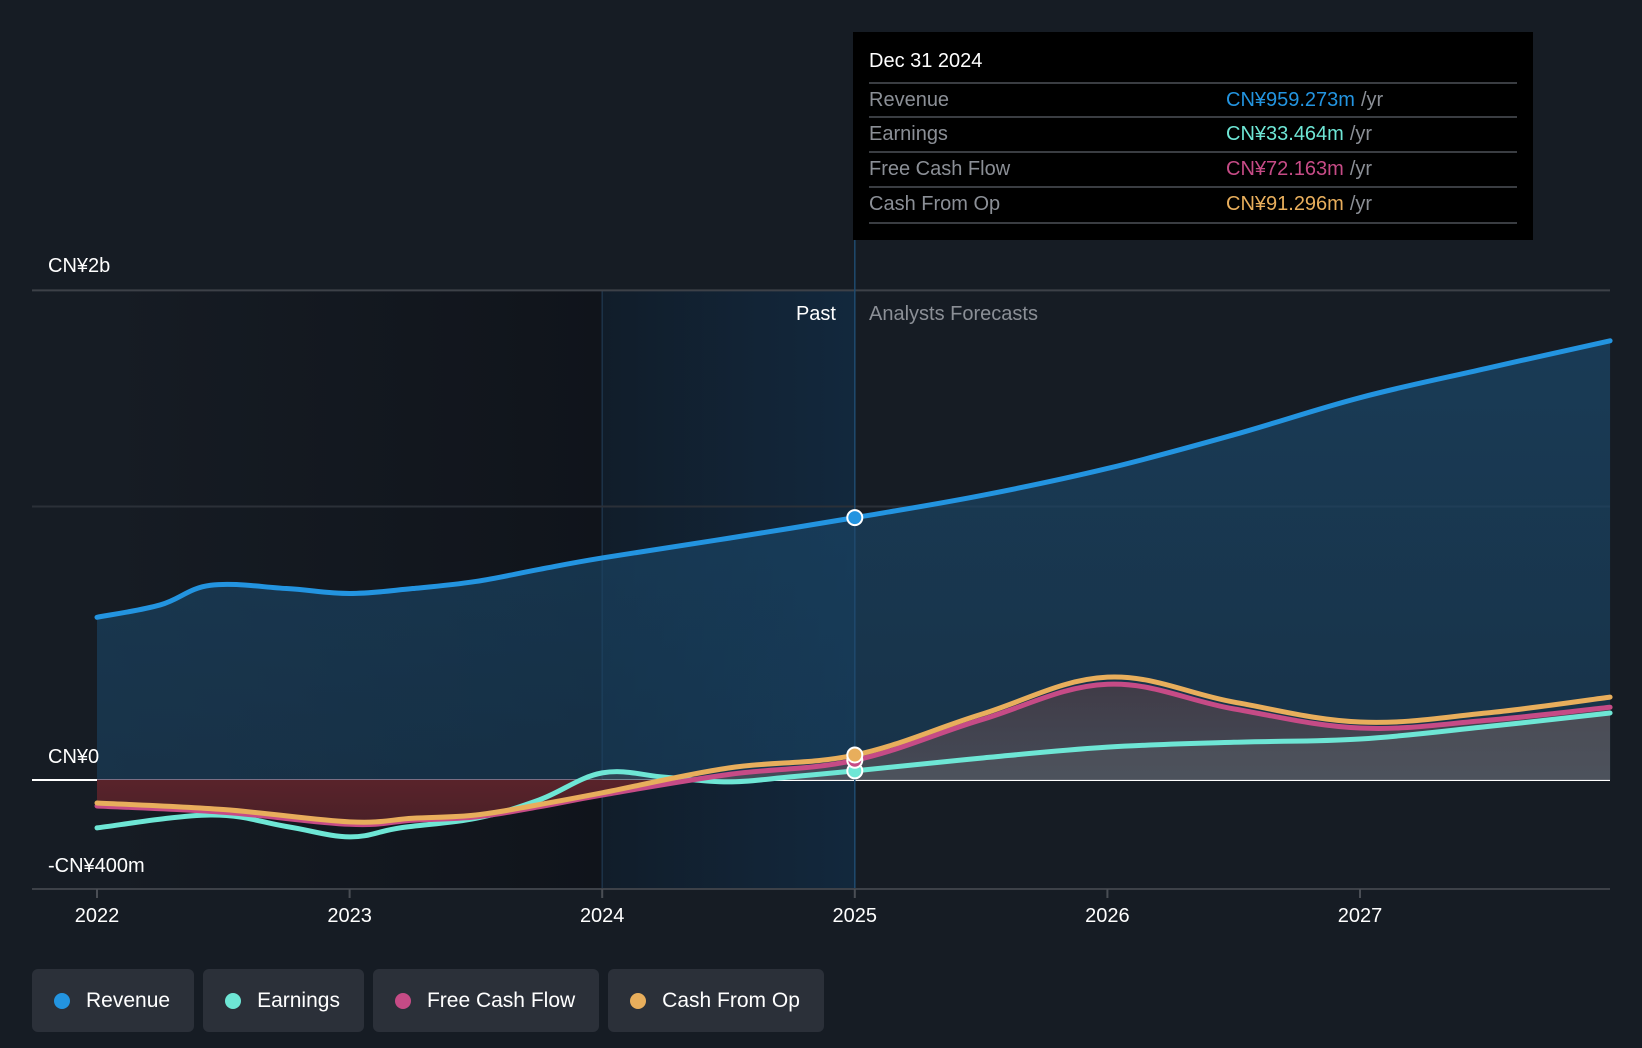 The height and width of the screenshot is (1048, 1642). I want to click on earnings-area, so click(854, 746).